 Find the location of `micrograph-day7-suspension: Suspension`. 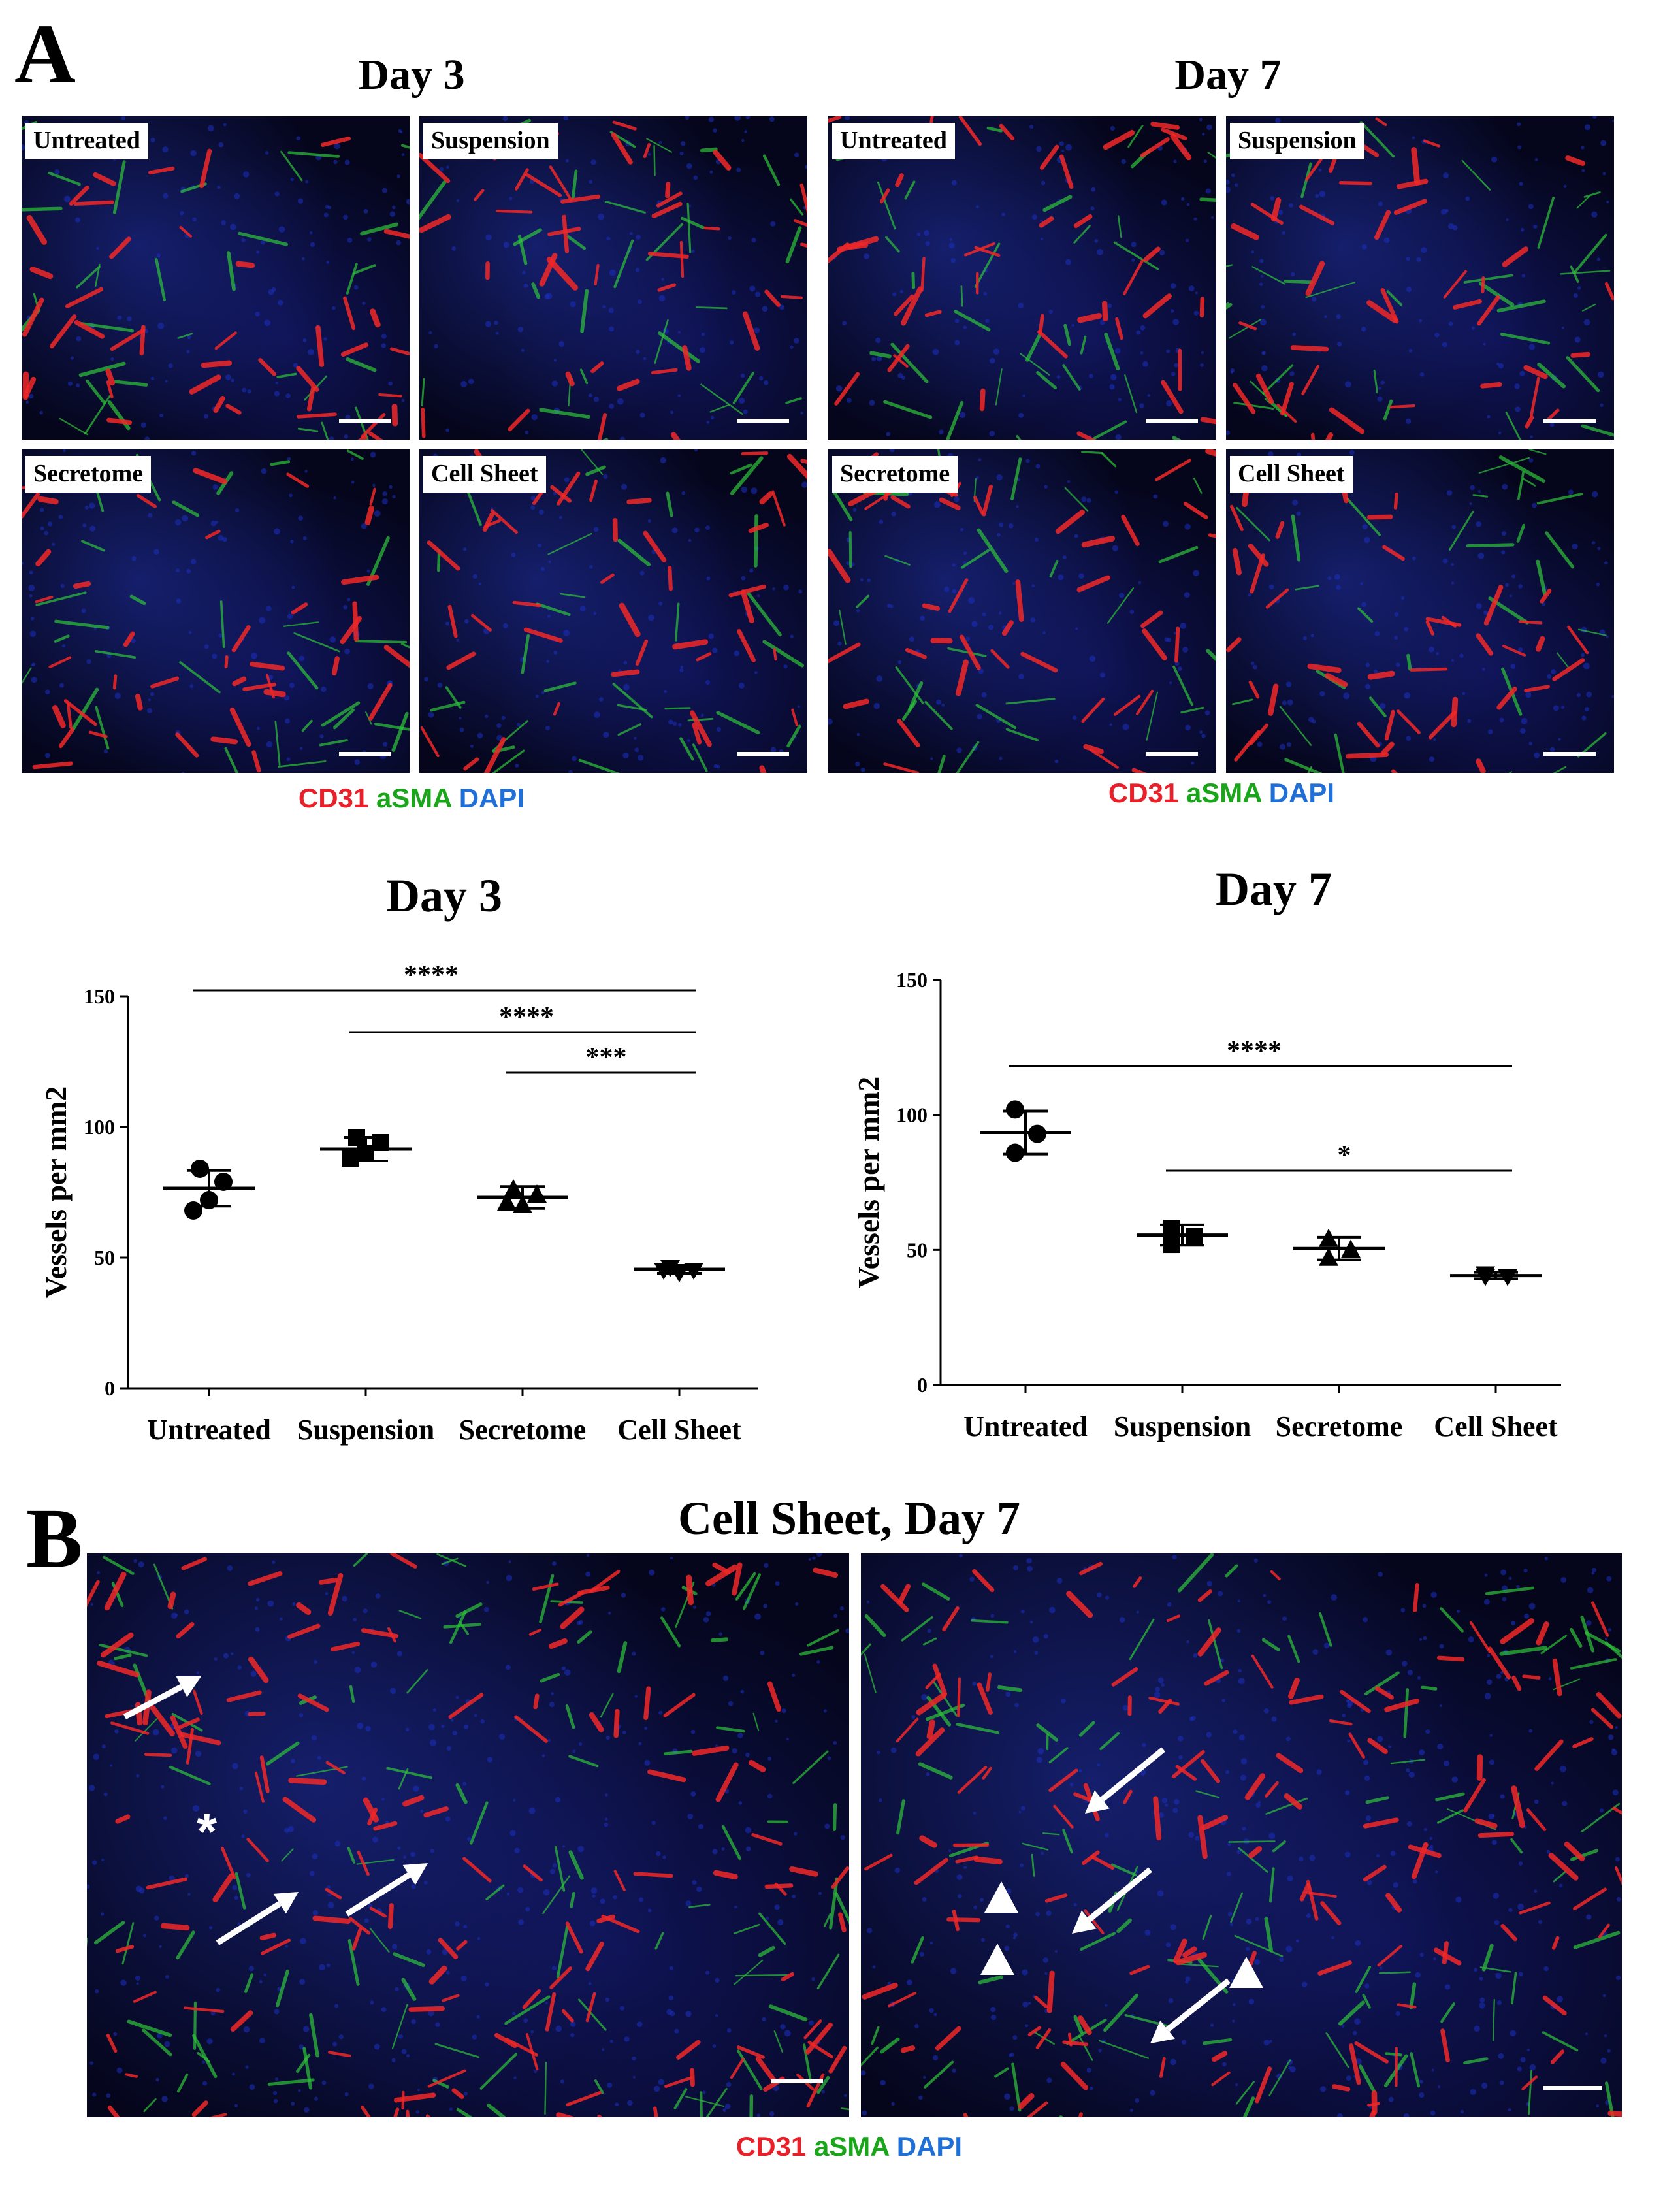

micrograph-day7-suspension: Suspension is located at coordinates (1420, 278).